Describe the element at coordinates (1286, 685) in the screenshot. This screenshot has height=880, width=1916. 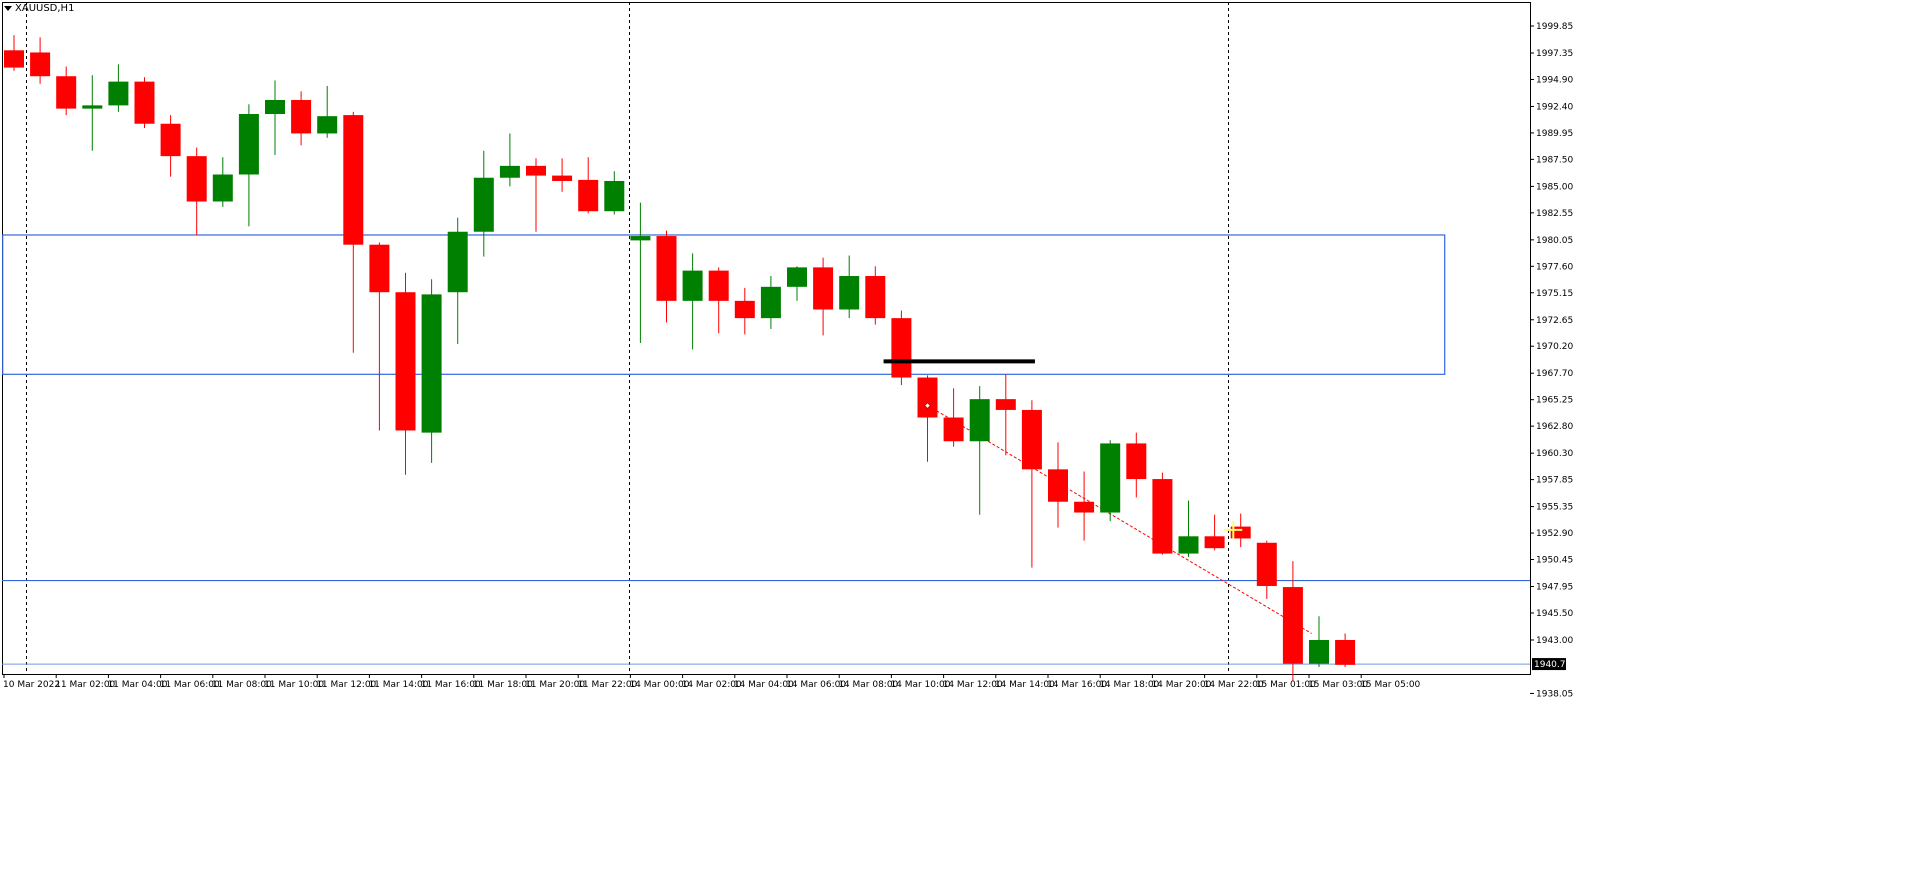
I see `x-tick-label: 15 Mar 01:00` at that location.